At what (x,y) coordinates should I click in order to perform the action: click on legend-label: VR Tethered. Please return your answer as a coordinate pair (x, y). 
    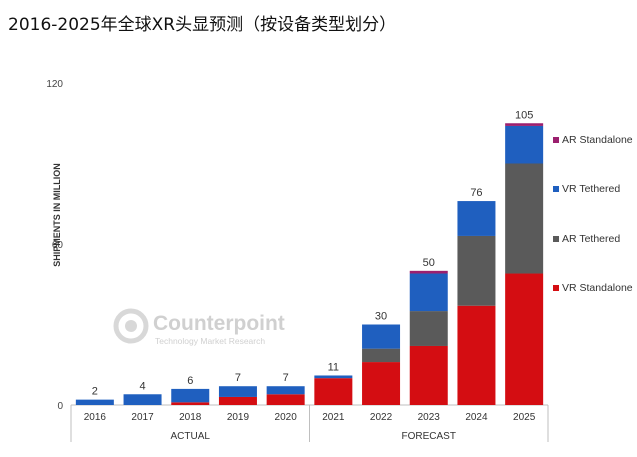
    Looking at the image, I should click on (591, 189).